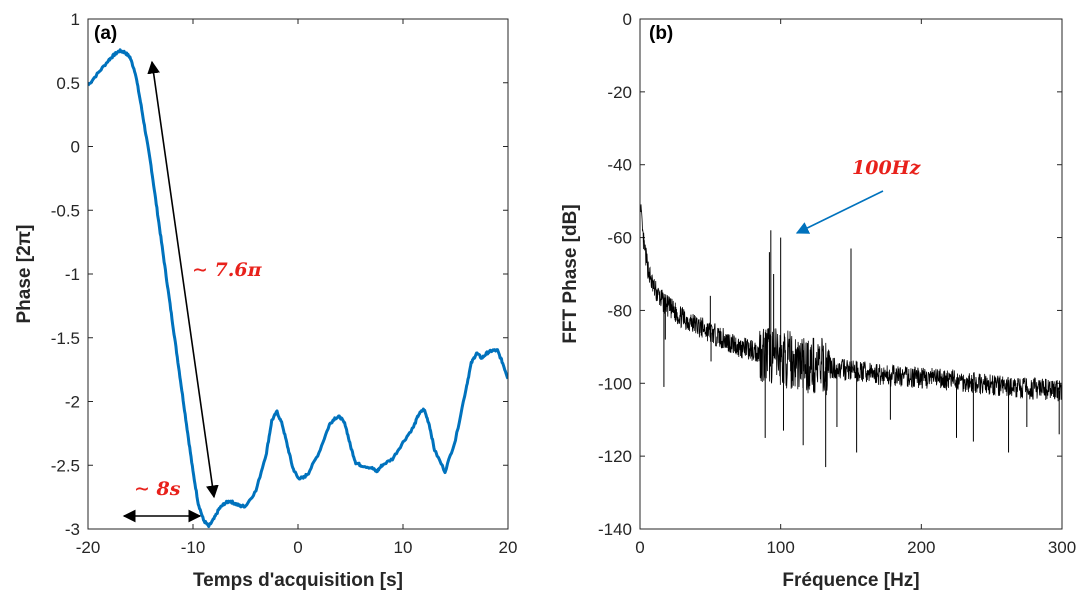 This screenshot has height=601, width=1087. Describe the element at coordinates (615, 383) in the screenshot. I see `y-tick-label: -100` at that location.